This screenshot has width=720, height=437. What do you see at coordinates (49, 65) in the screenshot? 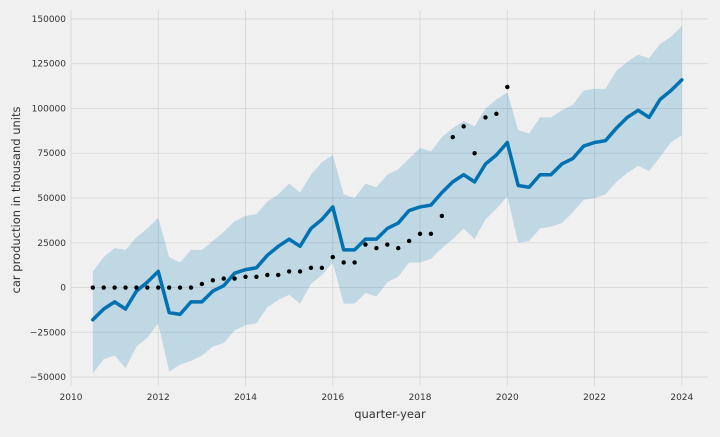
I see `y-tick-label: 125000` at bounding box center [49, 65].